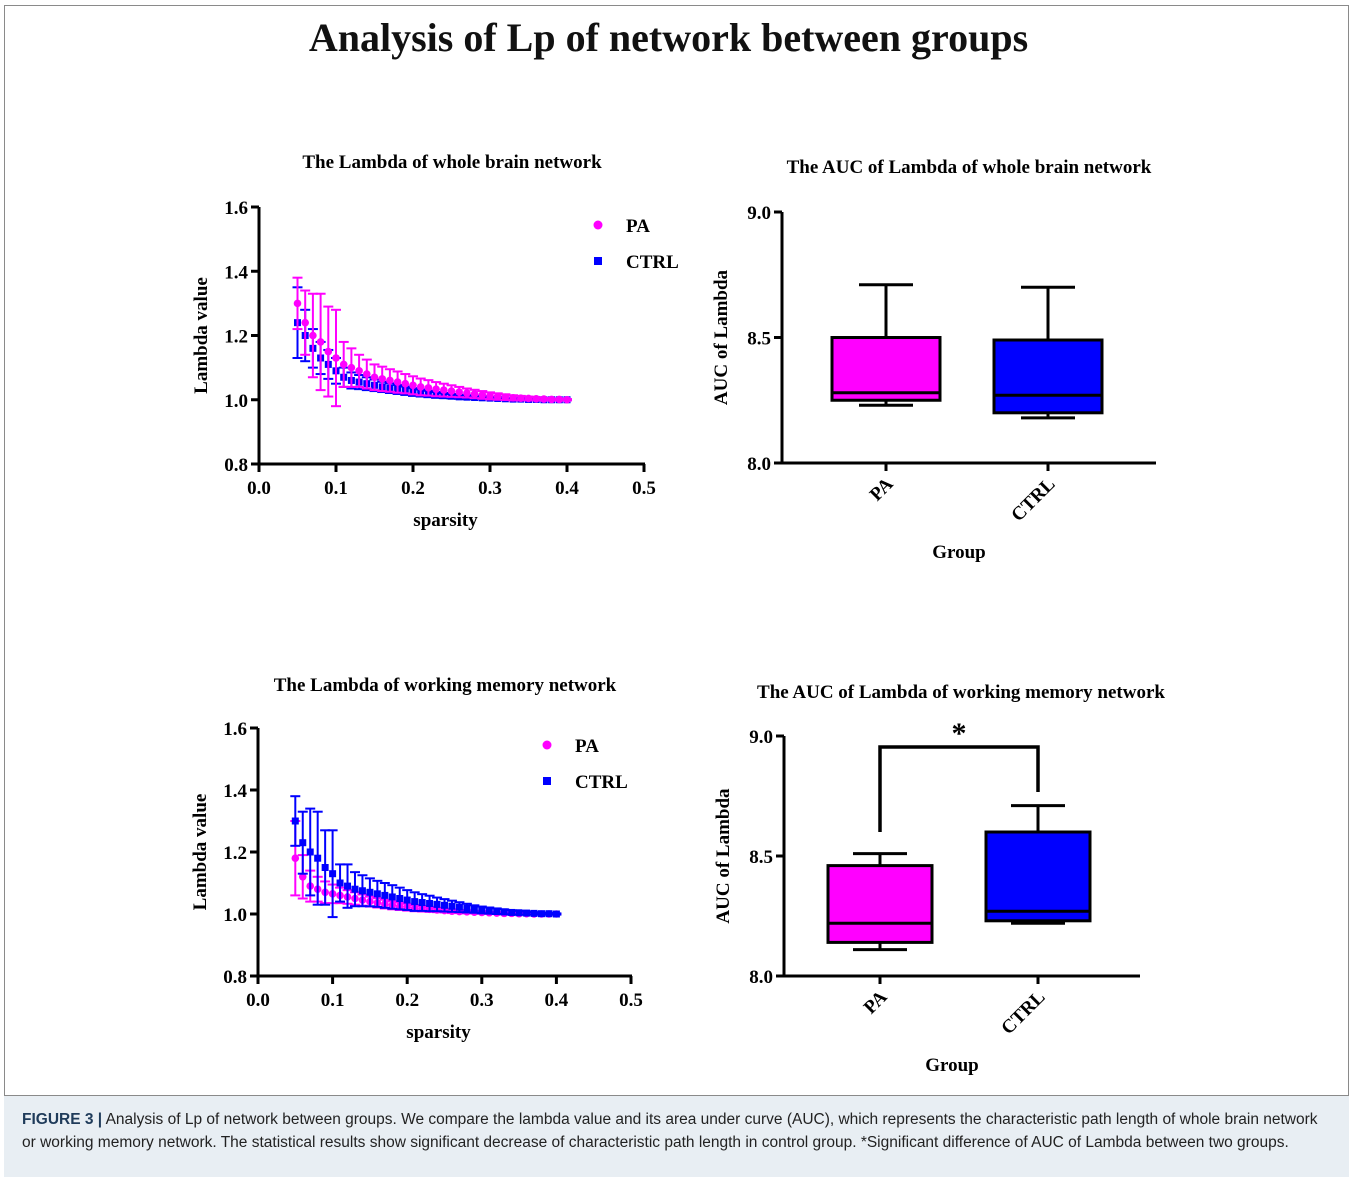  Describe the element at coordinates (598, 225) in the screenshot. I see `legend-marker-pa` at that location.